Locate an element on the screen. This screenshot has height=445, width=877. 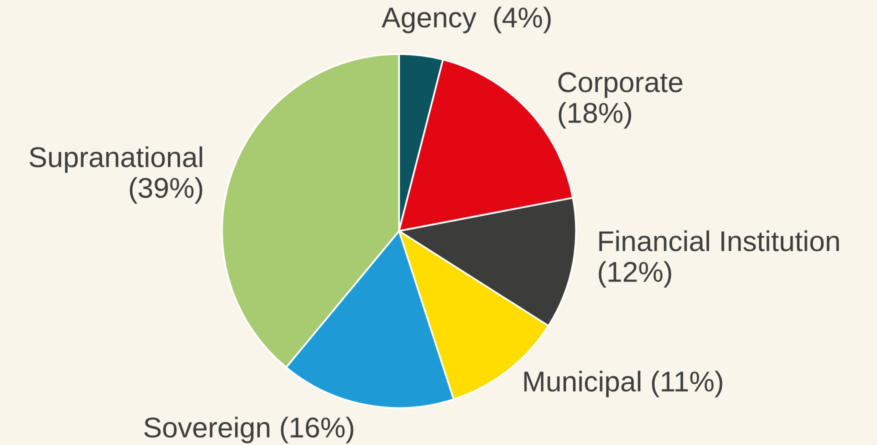
slice-label: Corporate is located at coordinates (620, 85).